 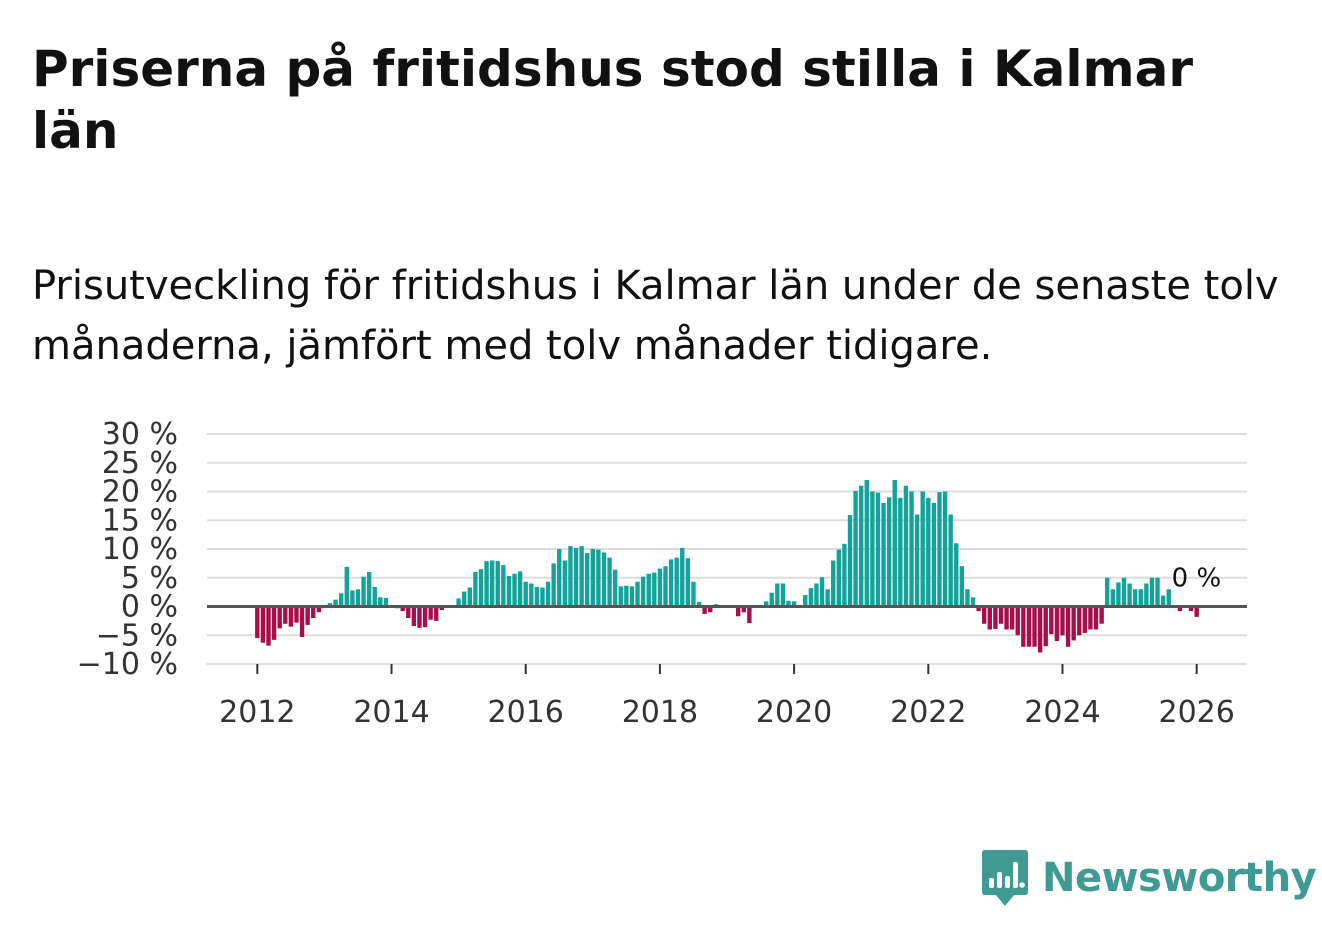 What do you see at coordinates (137, 635) in the screenshot?
I see `y-tick-label: −5 %` at bounding box center [137, 635].